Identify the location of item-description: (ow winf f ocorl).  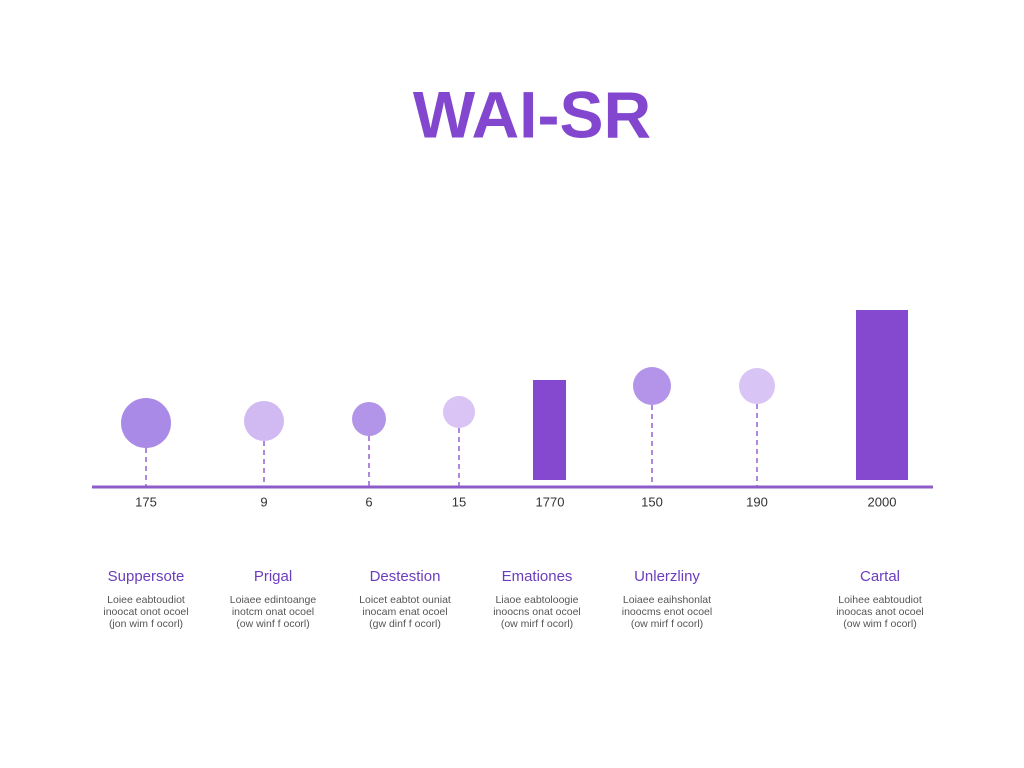
(273, 624).